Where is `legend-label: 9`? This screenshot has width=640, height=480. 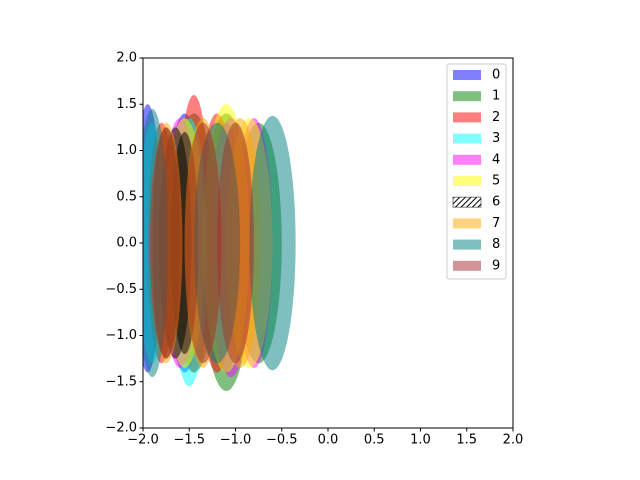 legend-label: 9 is located at coordinates (496, 265).